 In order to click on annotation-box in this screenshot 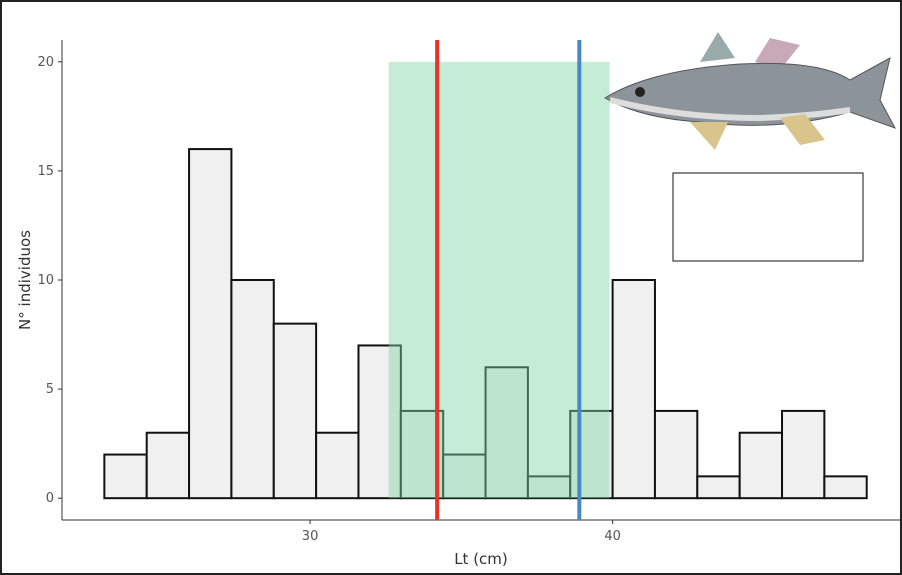, I will do `click(768, 217)`.